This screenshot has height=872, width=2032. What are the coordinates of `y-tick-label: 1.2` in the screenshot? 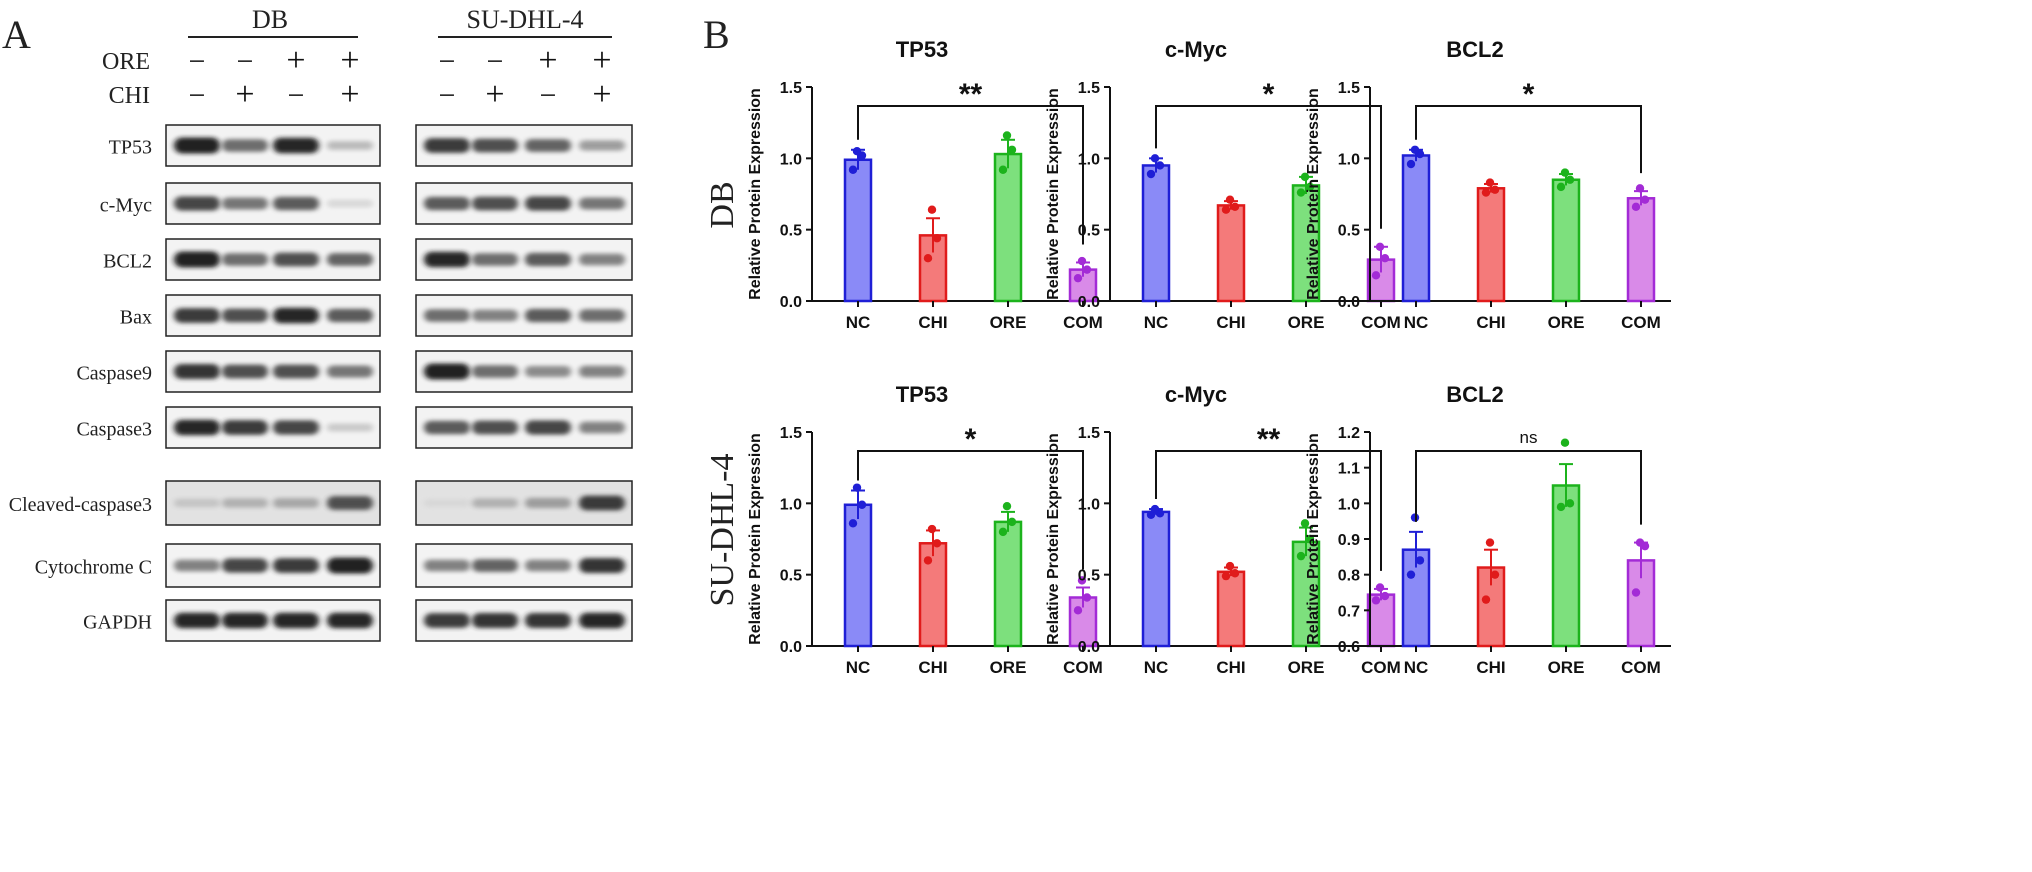 It's located at (1349, 433).